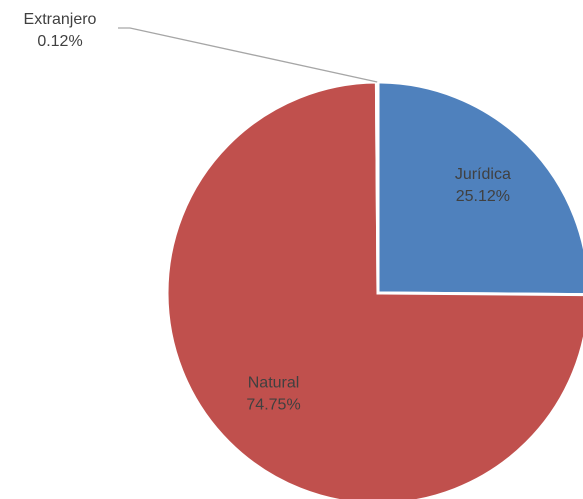 The image size is (583, 499). Describe the element at coordinates (273, 393) in the screenshot. I see `data-label: Natural 74.75%` at that location.